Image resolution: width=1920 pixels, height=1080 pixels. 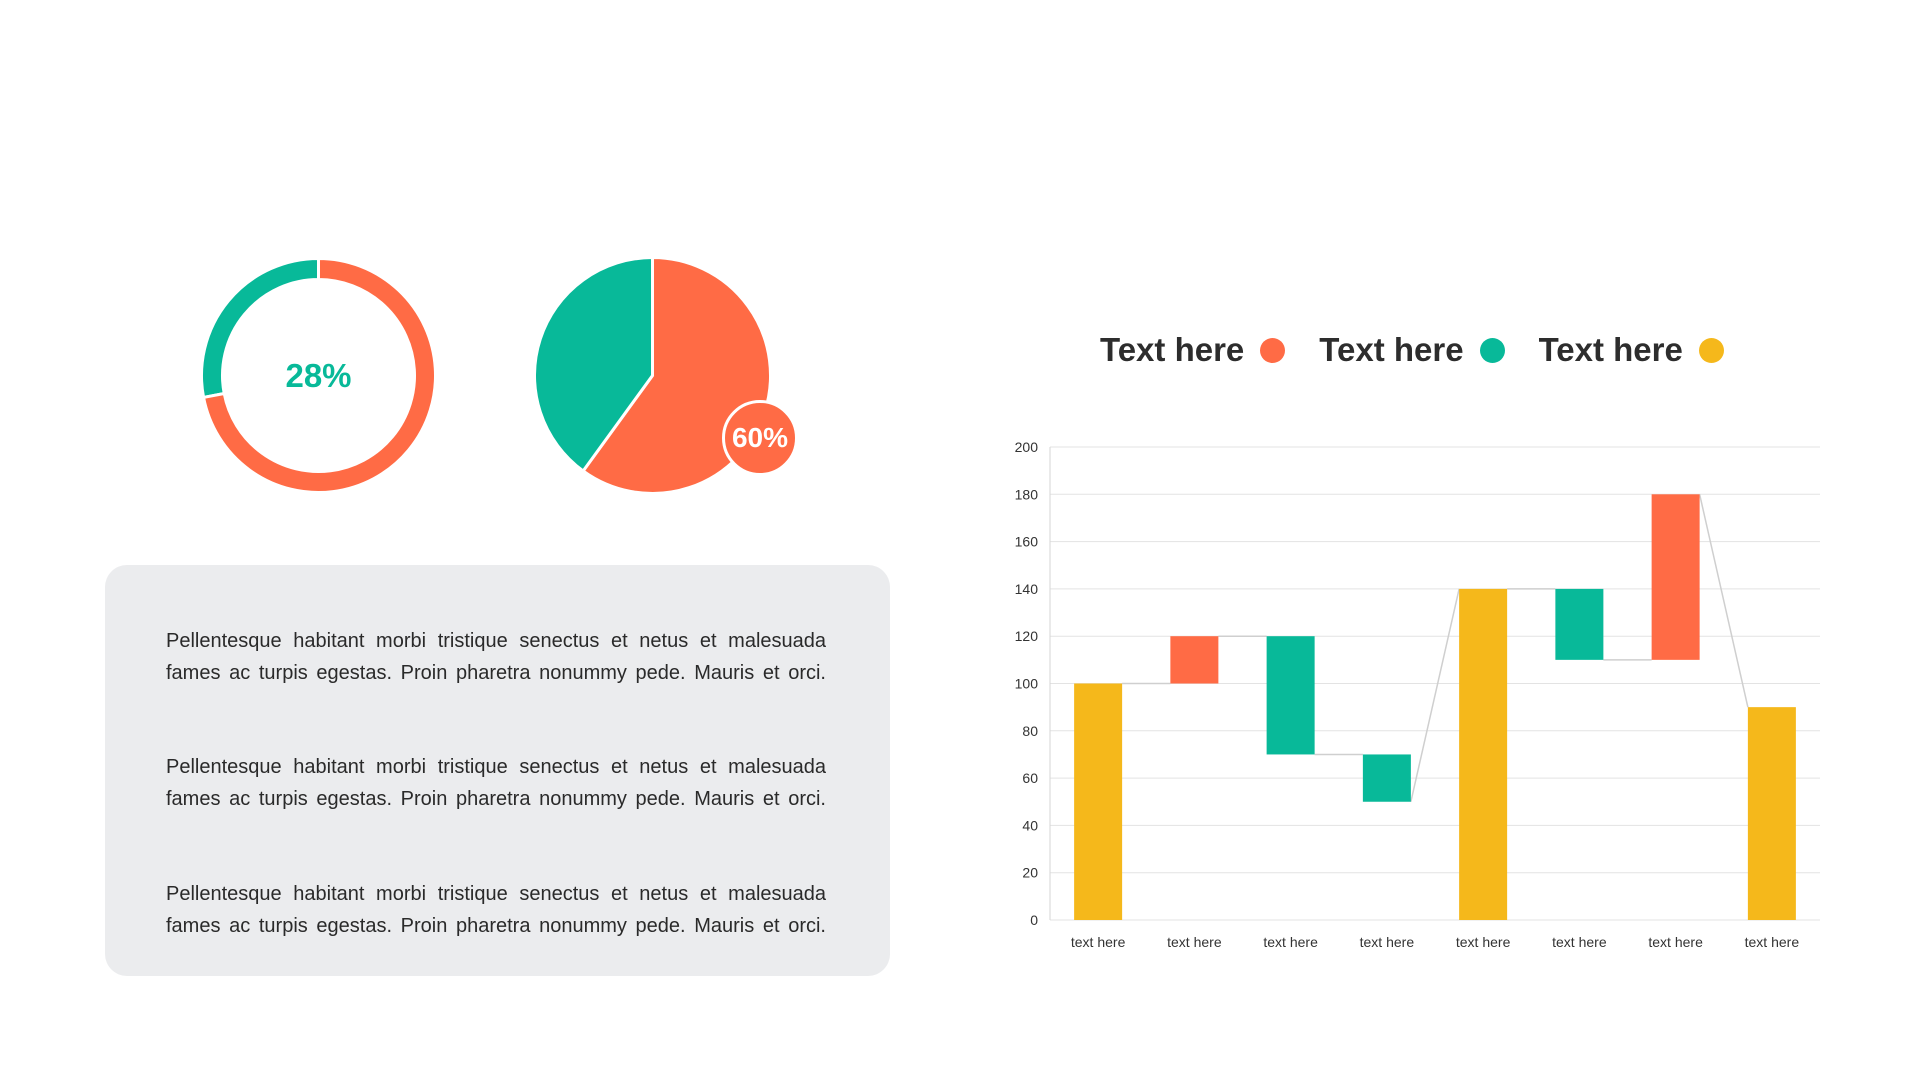 I want to click on donut-slice, so click(x=319, y=375).